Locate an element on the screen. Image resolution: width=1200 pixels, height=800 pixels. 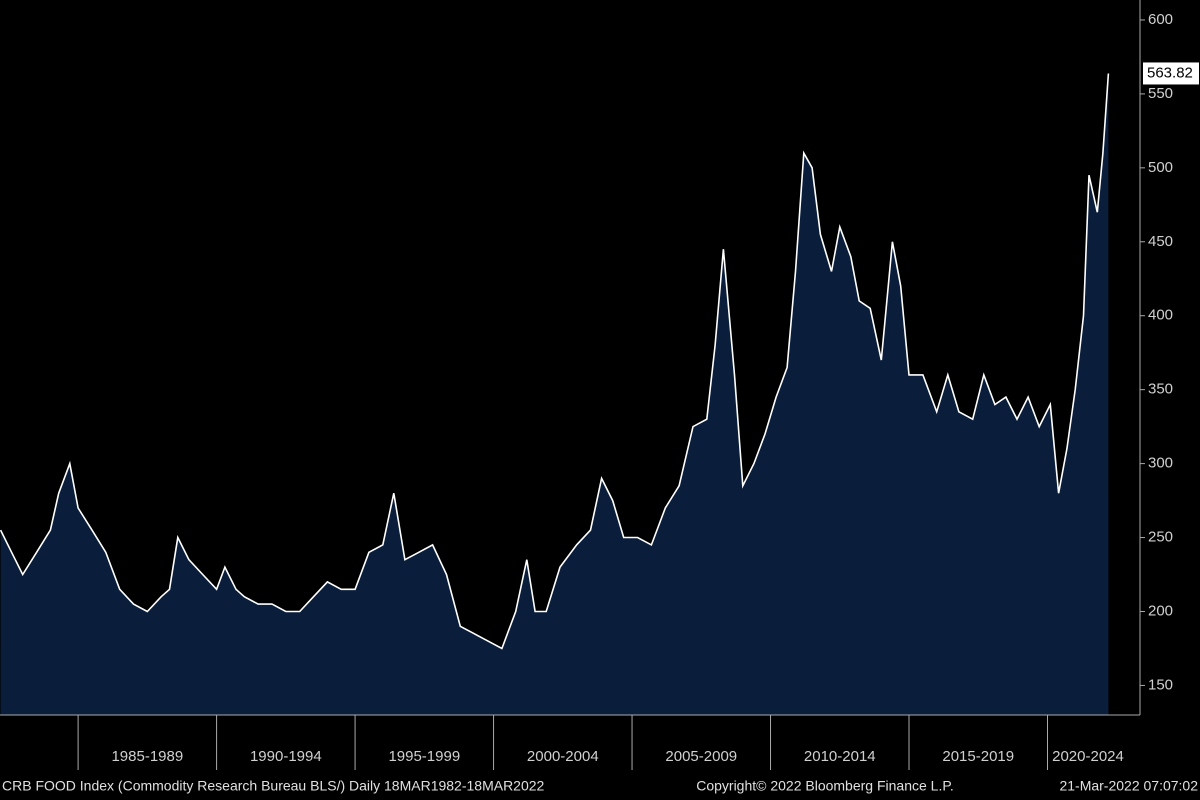
y-tick-label: 400 is located at coordinates (1160, 315).